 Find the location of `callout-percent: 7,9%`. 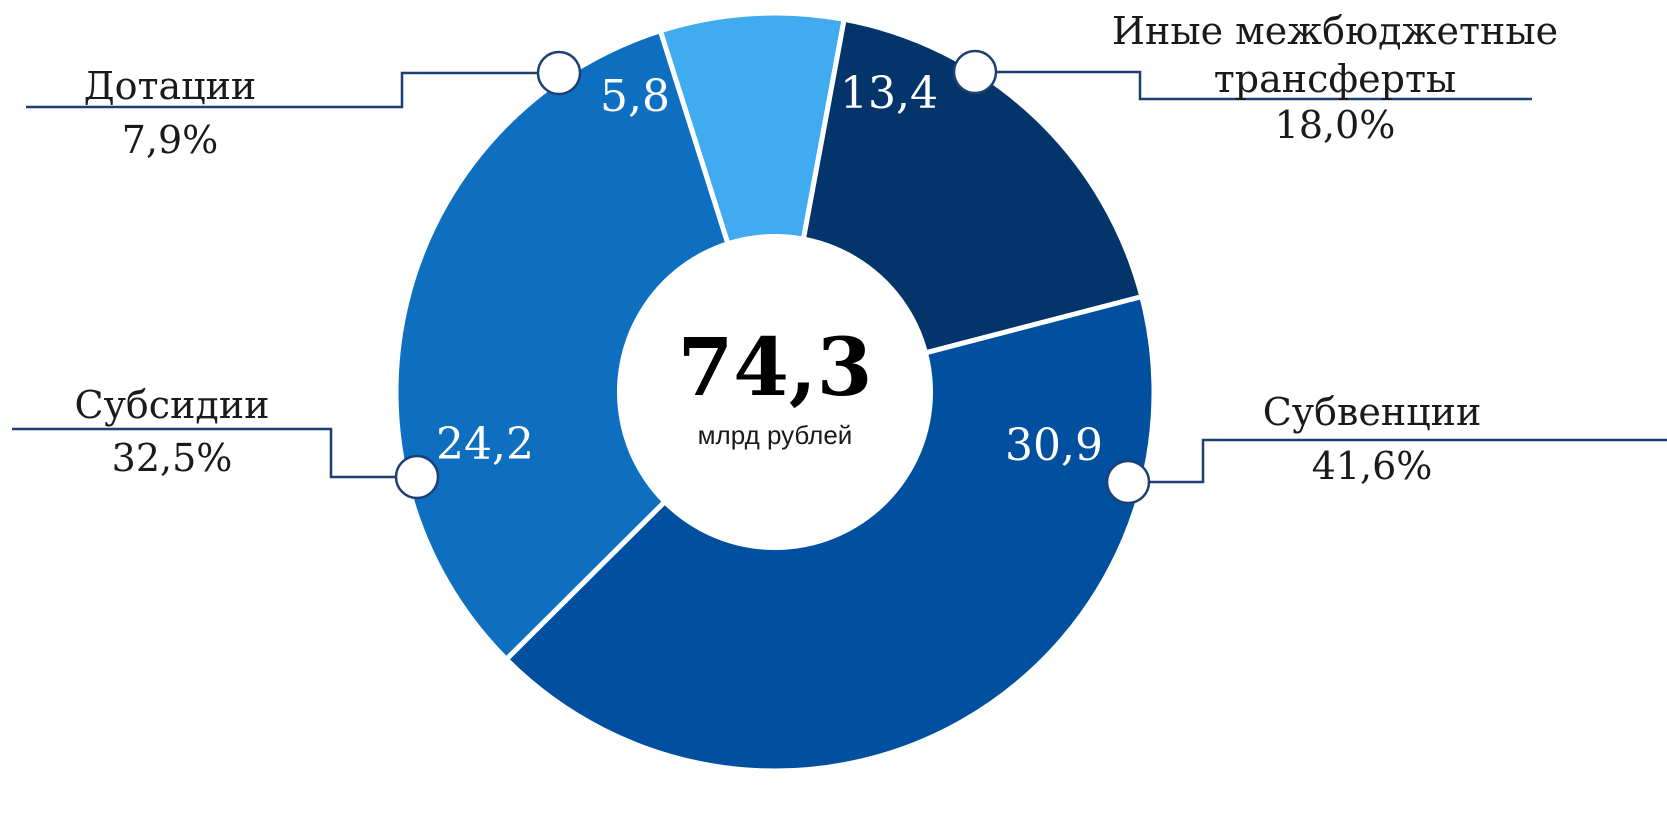

callout-percent: 7,9% is located at coordinates (170, 140).